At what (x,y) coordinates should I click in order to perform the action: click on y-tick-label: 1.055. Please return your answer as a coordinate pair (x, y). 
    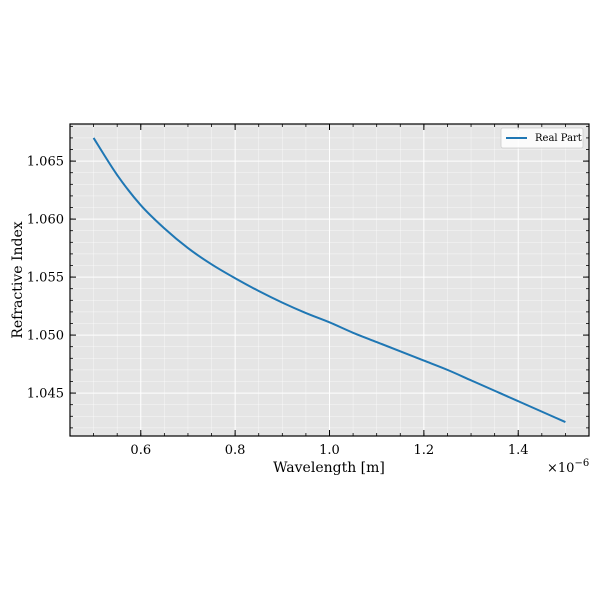
    Looking at the image, I should click on (45, 278).